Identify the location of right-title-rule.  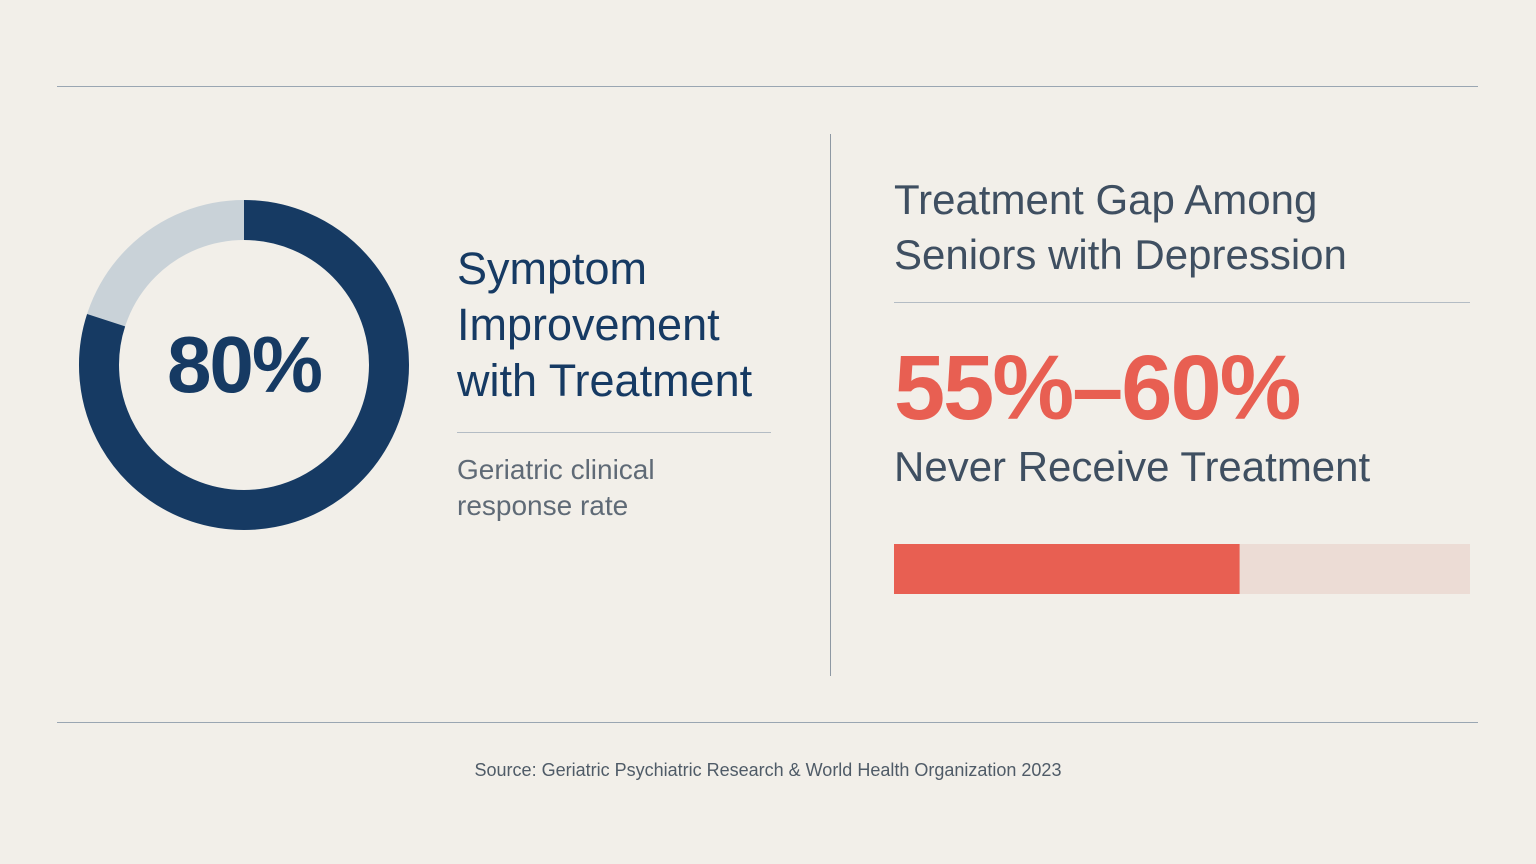
(1182, 302).